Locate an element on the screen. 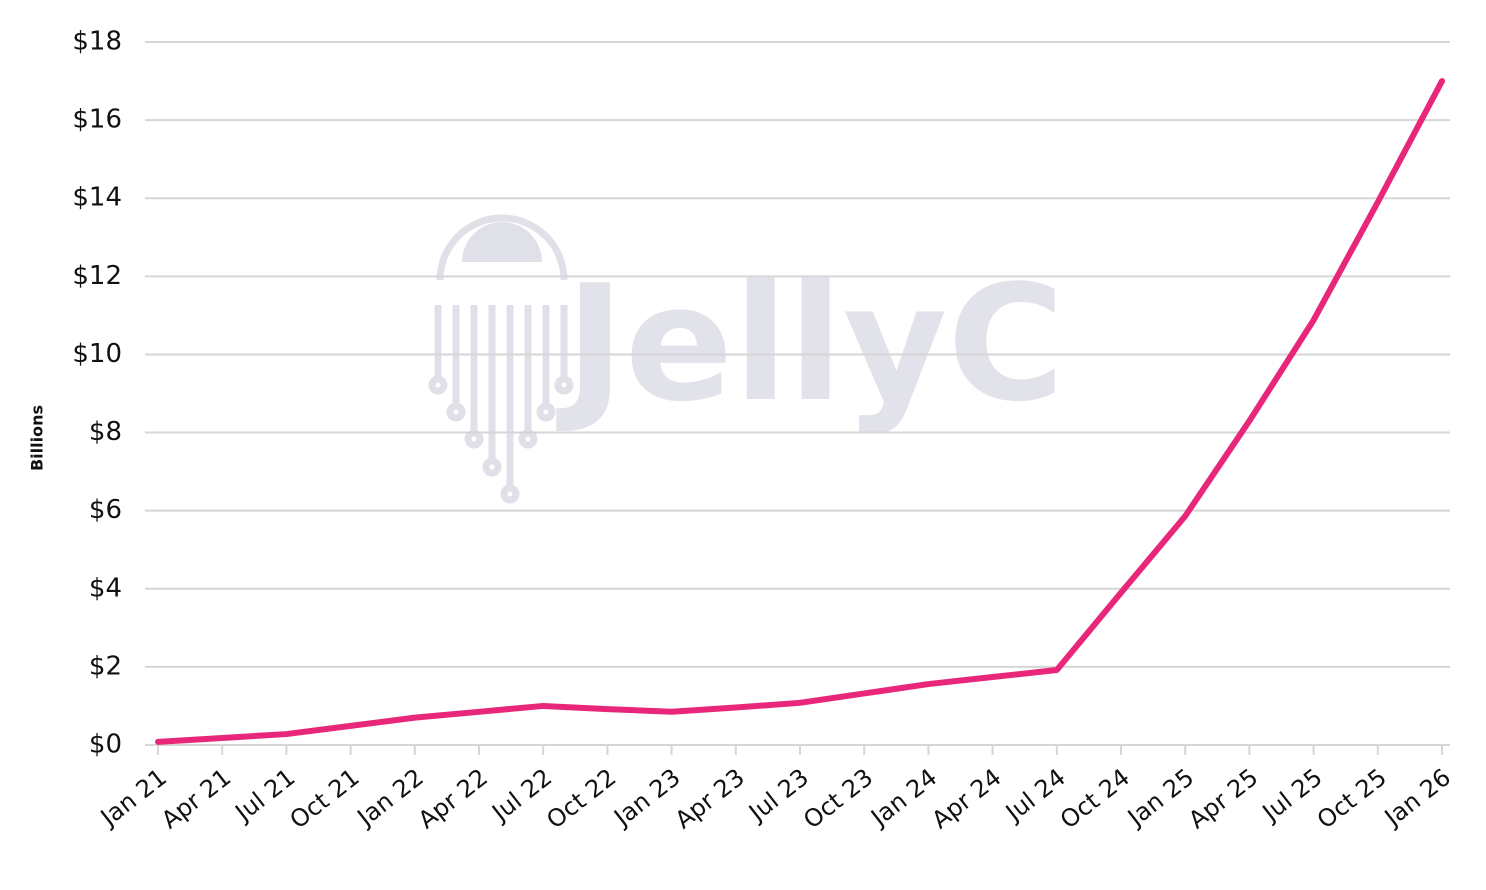 The height and width of the screenshot is (890, 1486). watermark: JellyC is located at coordinates (810, 343).